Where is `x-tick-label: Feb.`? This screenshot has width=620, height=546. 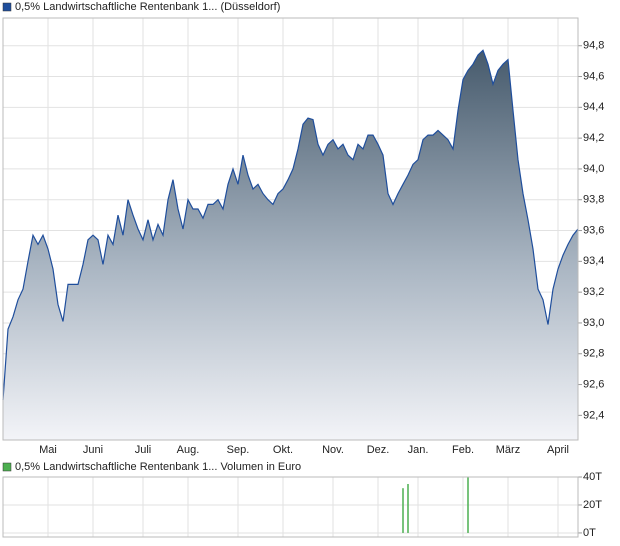
x-tick-label: Feb. is located at coordinates (463, 450).